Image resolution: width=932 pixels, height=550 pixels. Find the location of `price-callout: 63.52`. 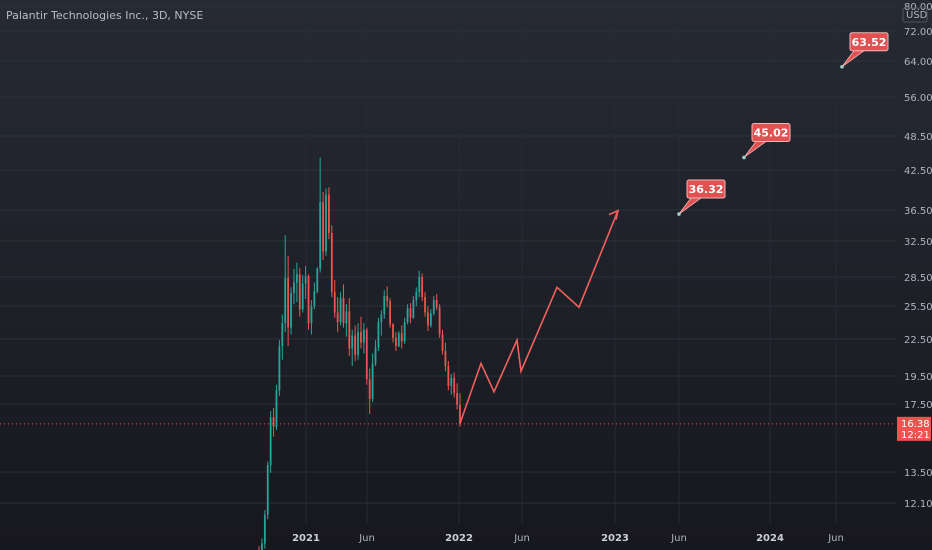

price-callout: 63.52 is located at coordinates (864, 50).